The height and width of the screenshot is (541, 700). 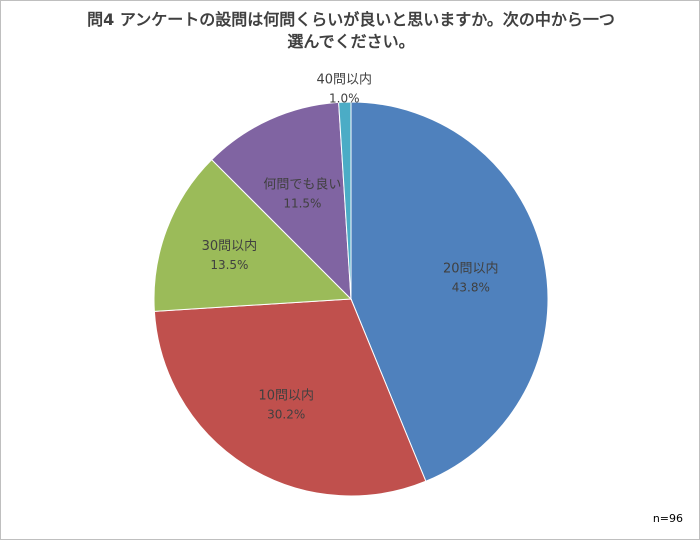 What do you see at coordinates (351, 19) in the screenshot?
I see `chart-title-line-1: 問4 アンケートの設問は何問くらいが良いと思いますか。次の中から一つ` at bounding box center [351, 19].